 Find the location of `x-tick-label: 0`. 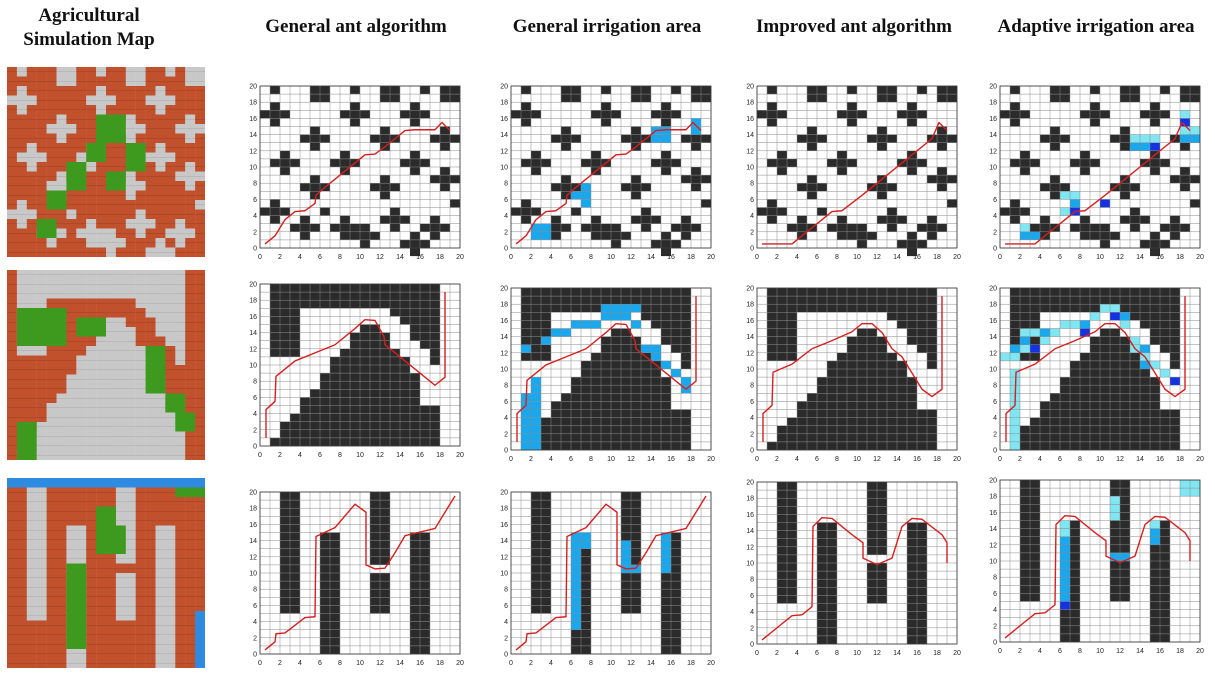

x-tick-label: 0 is located at coordinates (260, 455).